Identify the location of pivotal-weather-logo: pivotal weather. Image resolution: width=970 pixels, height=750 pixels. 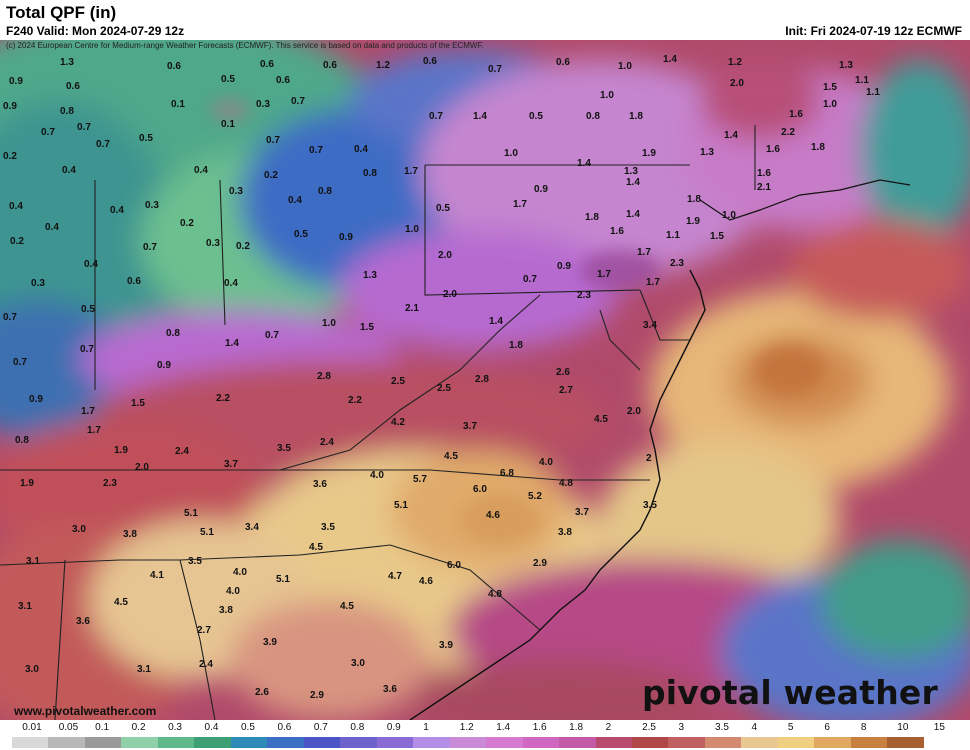
(789, 692).